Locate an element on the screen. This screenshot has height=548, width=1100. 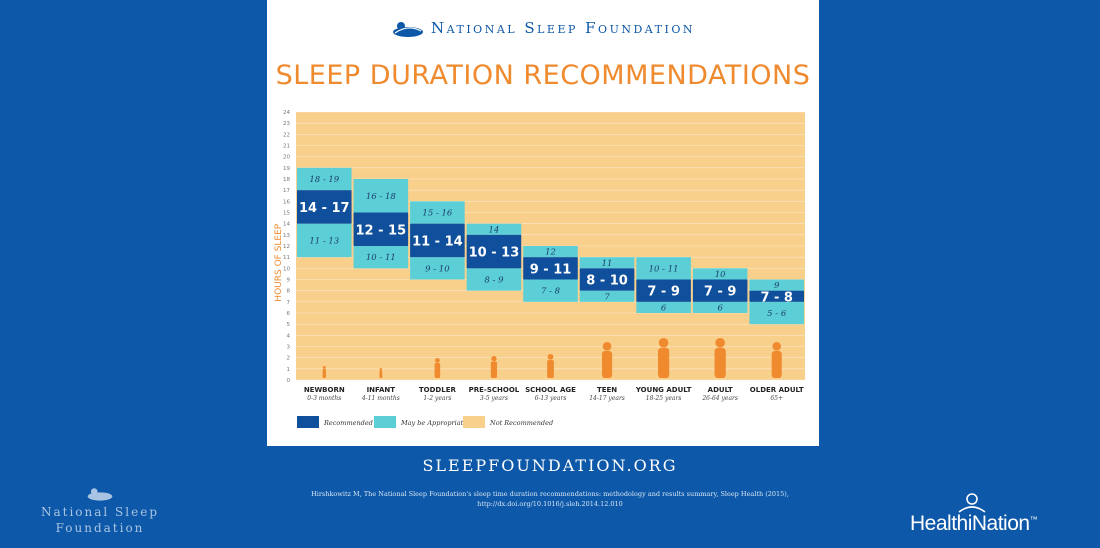
category-label: TODDLER is located at coordinates (438, 390).